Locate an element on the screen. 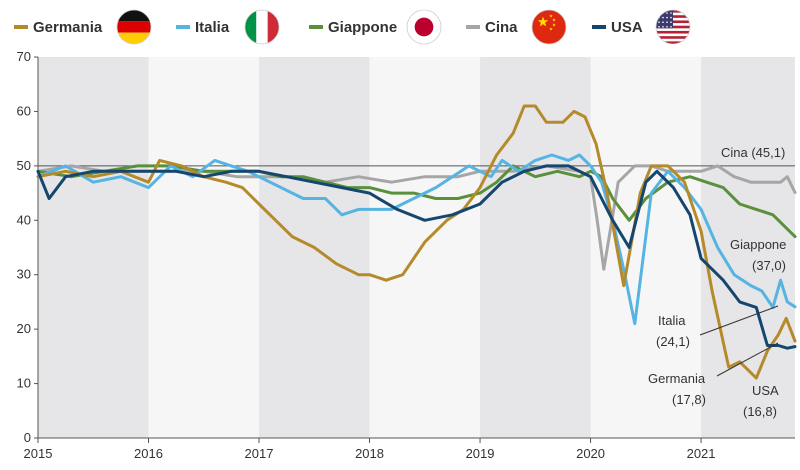 The image size is (800, 470). usa-flag-icon is located at coordinates (673, 27).